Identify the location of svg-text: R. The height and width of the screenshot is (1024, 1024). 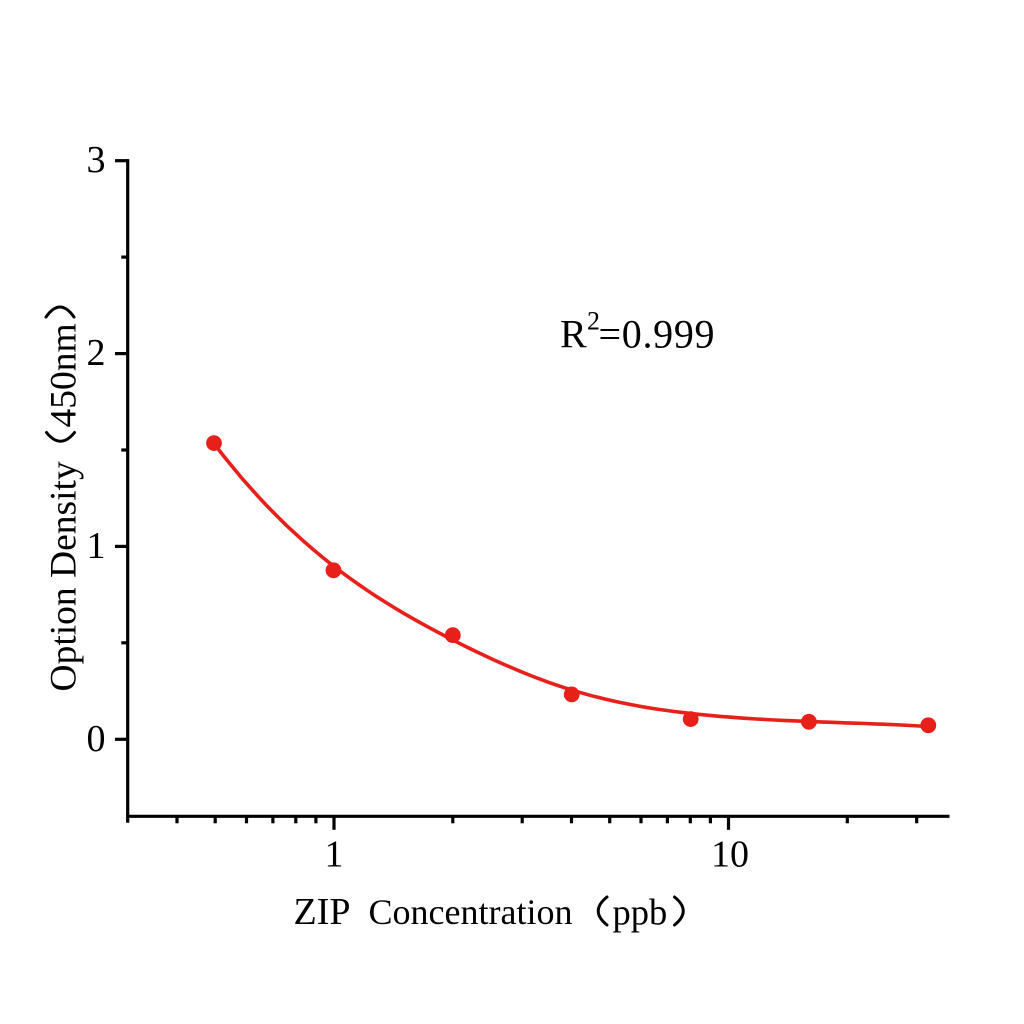
(573, 333).